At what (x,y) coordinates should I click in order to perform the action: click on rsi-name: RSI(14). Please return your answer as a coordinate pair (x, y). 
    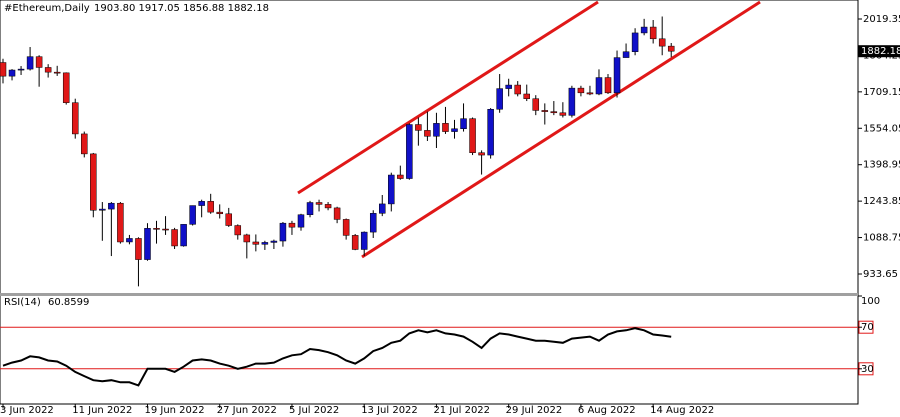
    Looking at the image, I should click on (22, 302).